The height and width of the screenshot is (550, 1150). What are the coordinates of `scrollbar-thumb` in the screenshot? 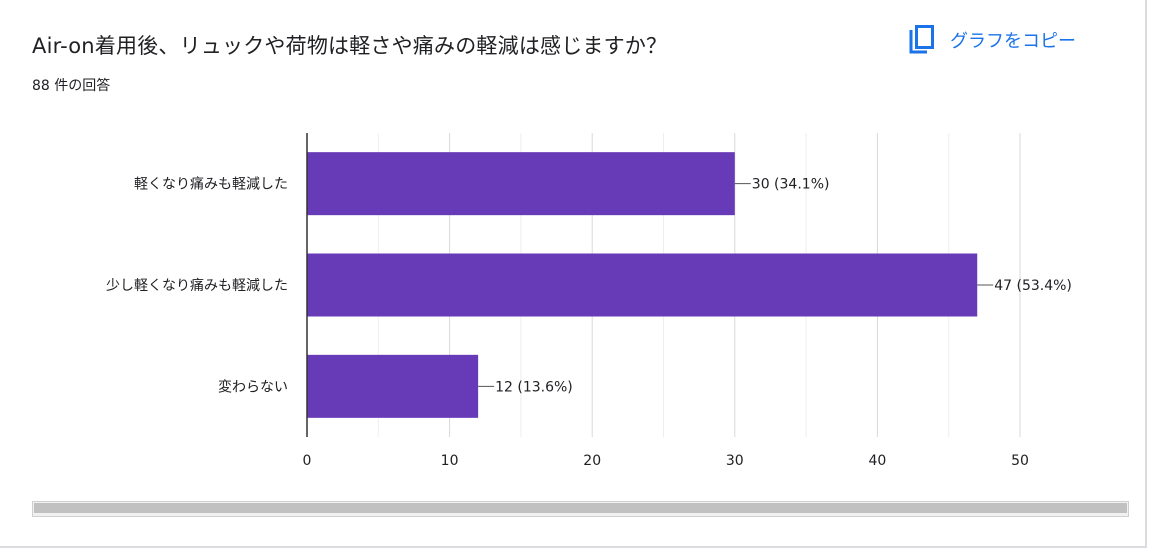 It's located at (580, 508).